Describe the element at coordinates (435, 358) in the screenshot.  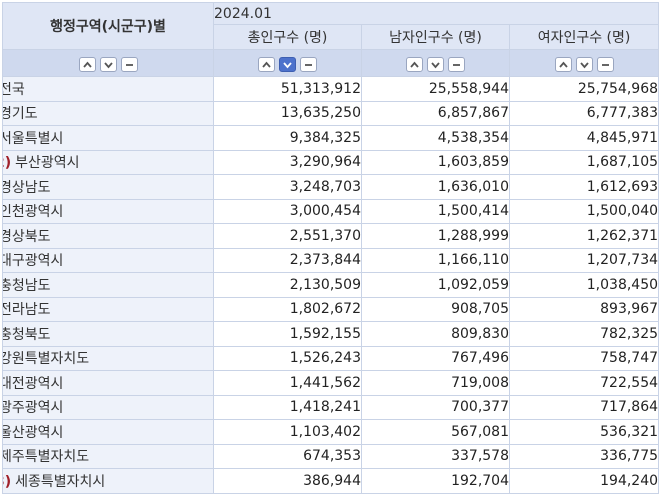
I see `male-cell: 767,496` at that location.